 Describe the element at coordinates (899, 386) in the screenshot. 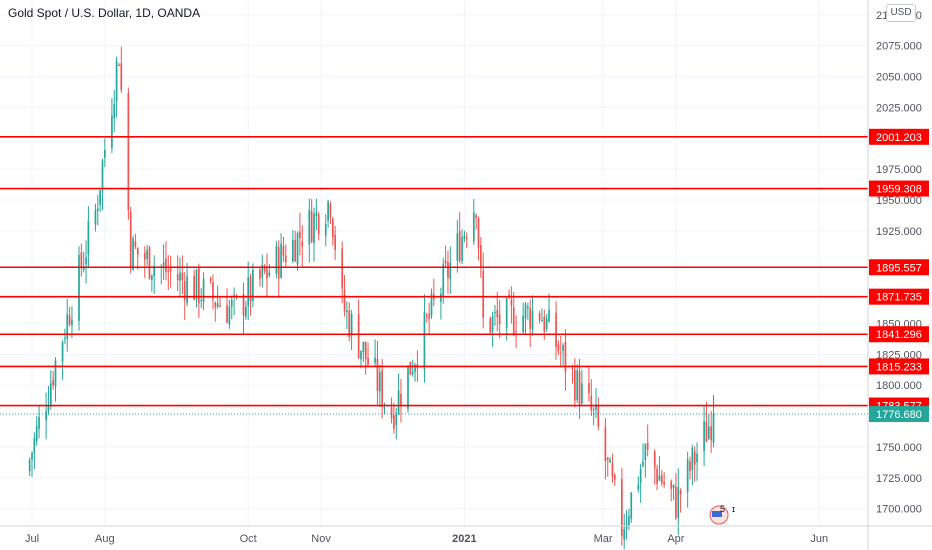

I see `y-tick-label: 1800.000` at that location.